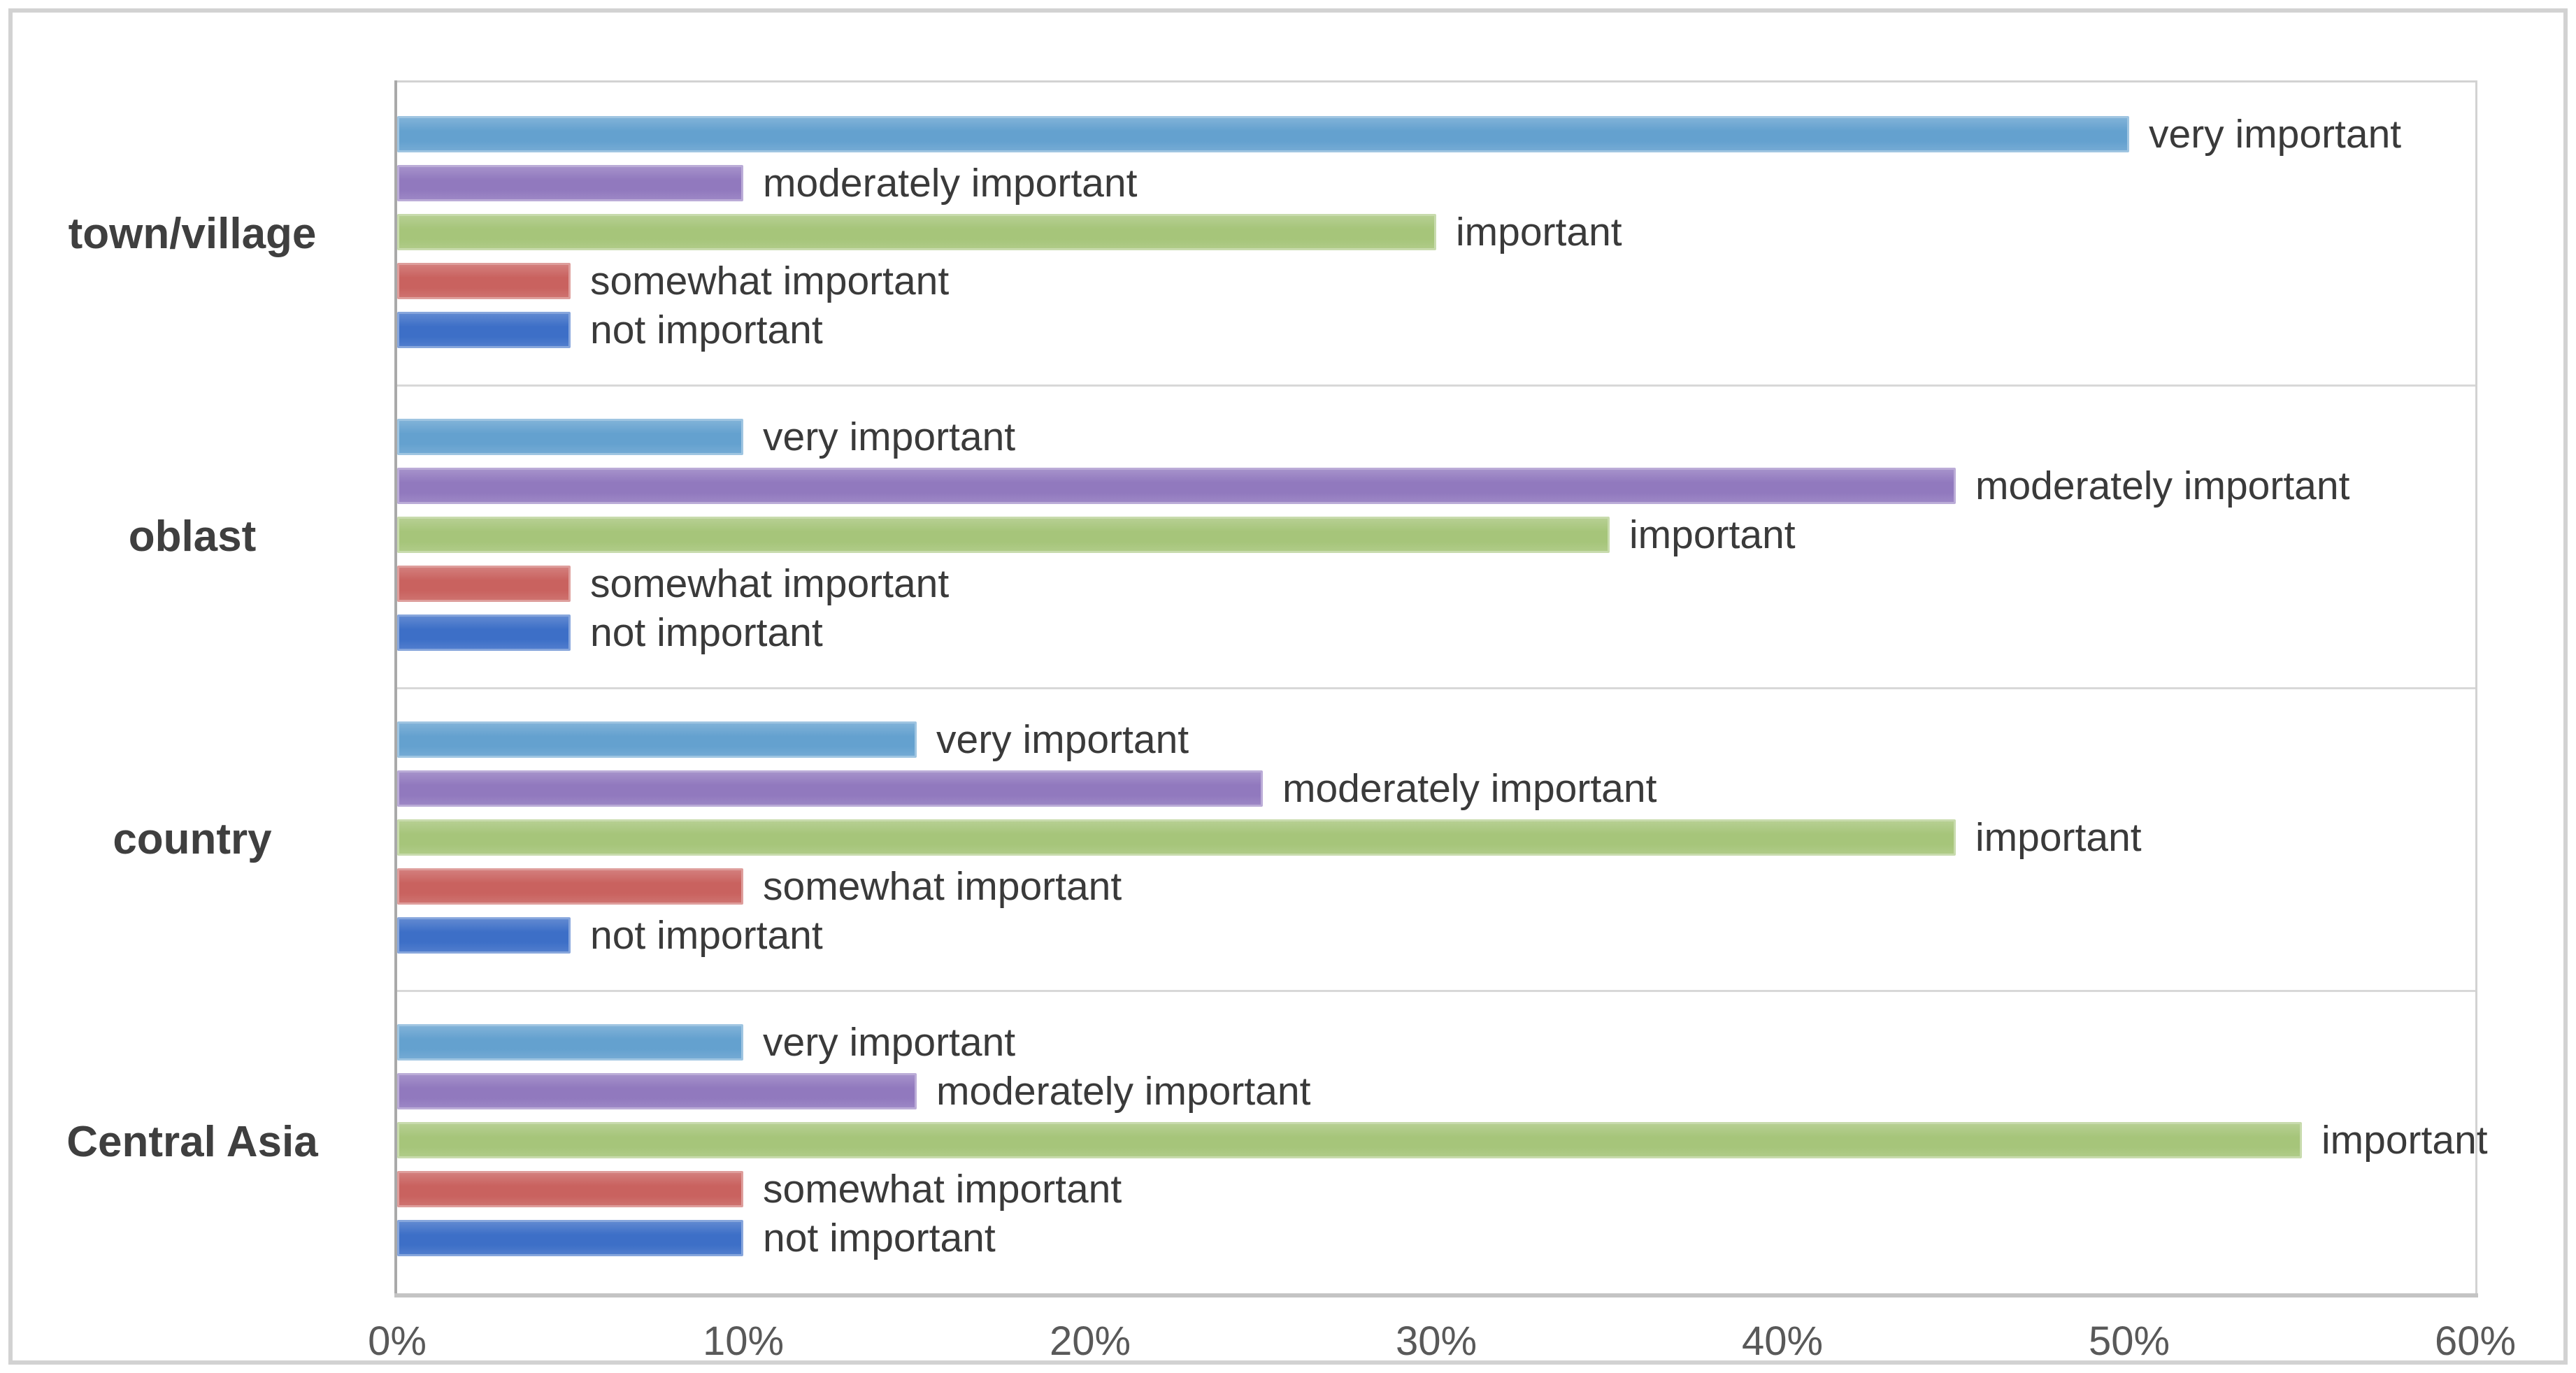 This screenshot has width=2576, height=1373. I want to click on x-axis-line, so click(1436, 1295).